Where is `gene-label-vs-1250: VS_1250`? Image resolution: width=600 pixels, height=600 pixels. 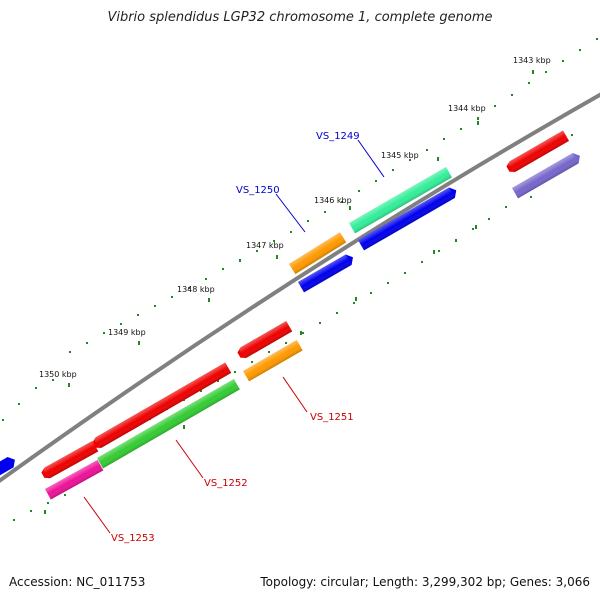
gene-label-vs-1250: VS_1250 is located at coordinates (258, 190).